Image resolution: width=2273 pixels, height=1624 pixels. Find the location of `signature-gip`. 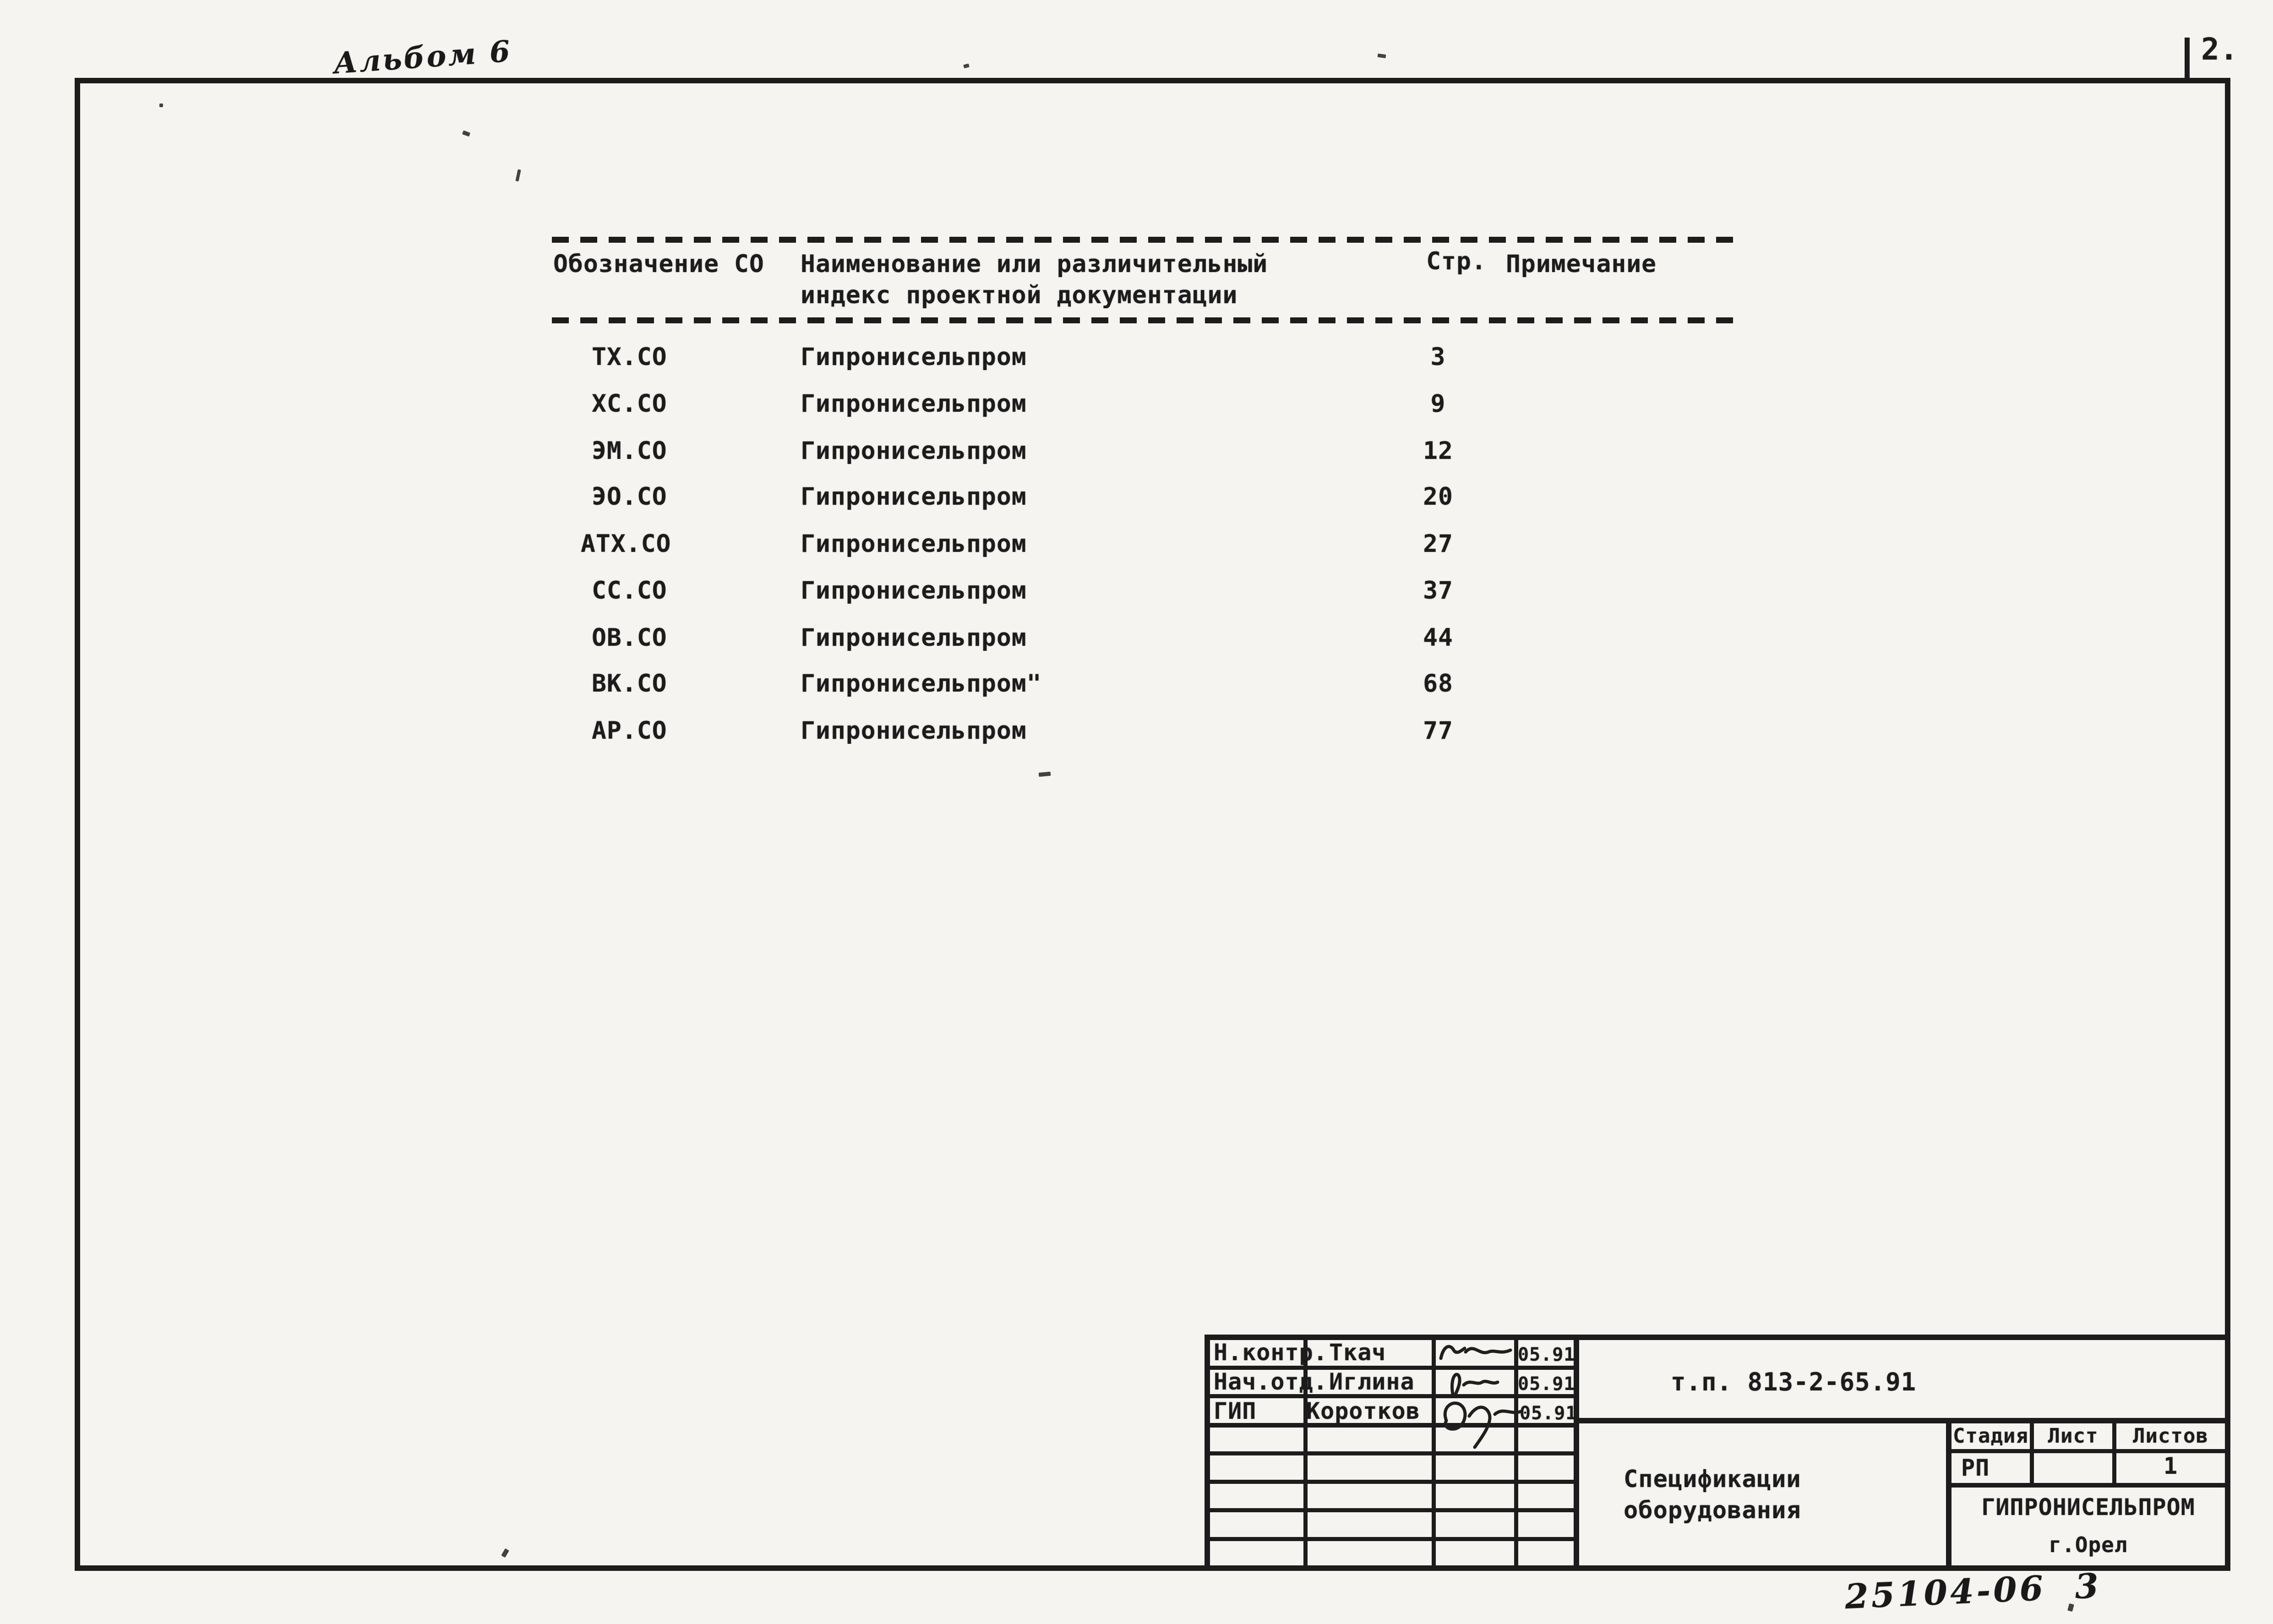

signature-gip is located at coordinates (1482, 1425).